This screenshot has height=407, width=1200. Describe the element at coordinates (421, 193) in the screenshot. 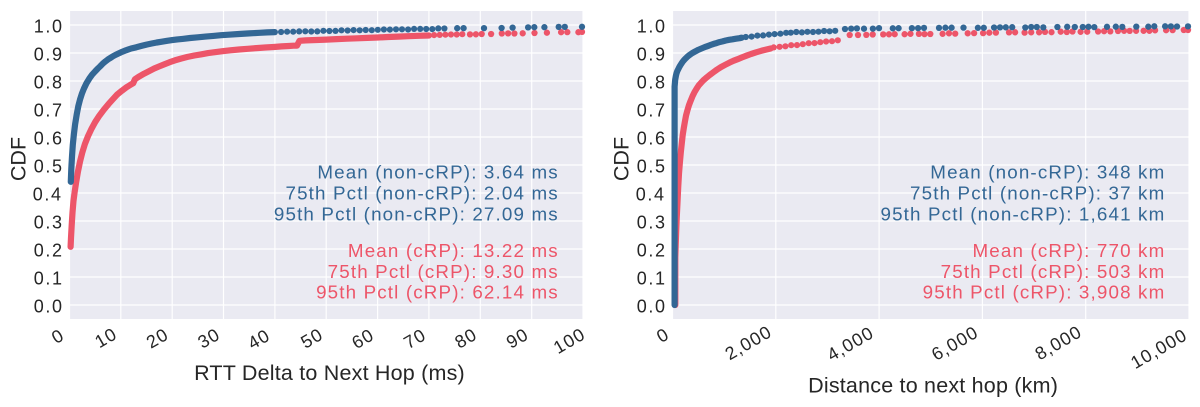

I see `svg-text: 75th Pctl (non-cRP): 2.04 ms` at that location.